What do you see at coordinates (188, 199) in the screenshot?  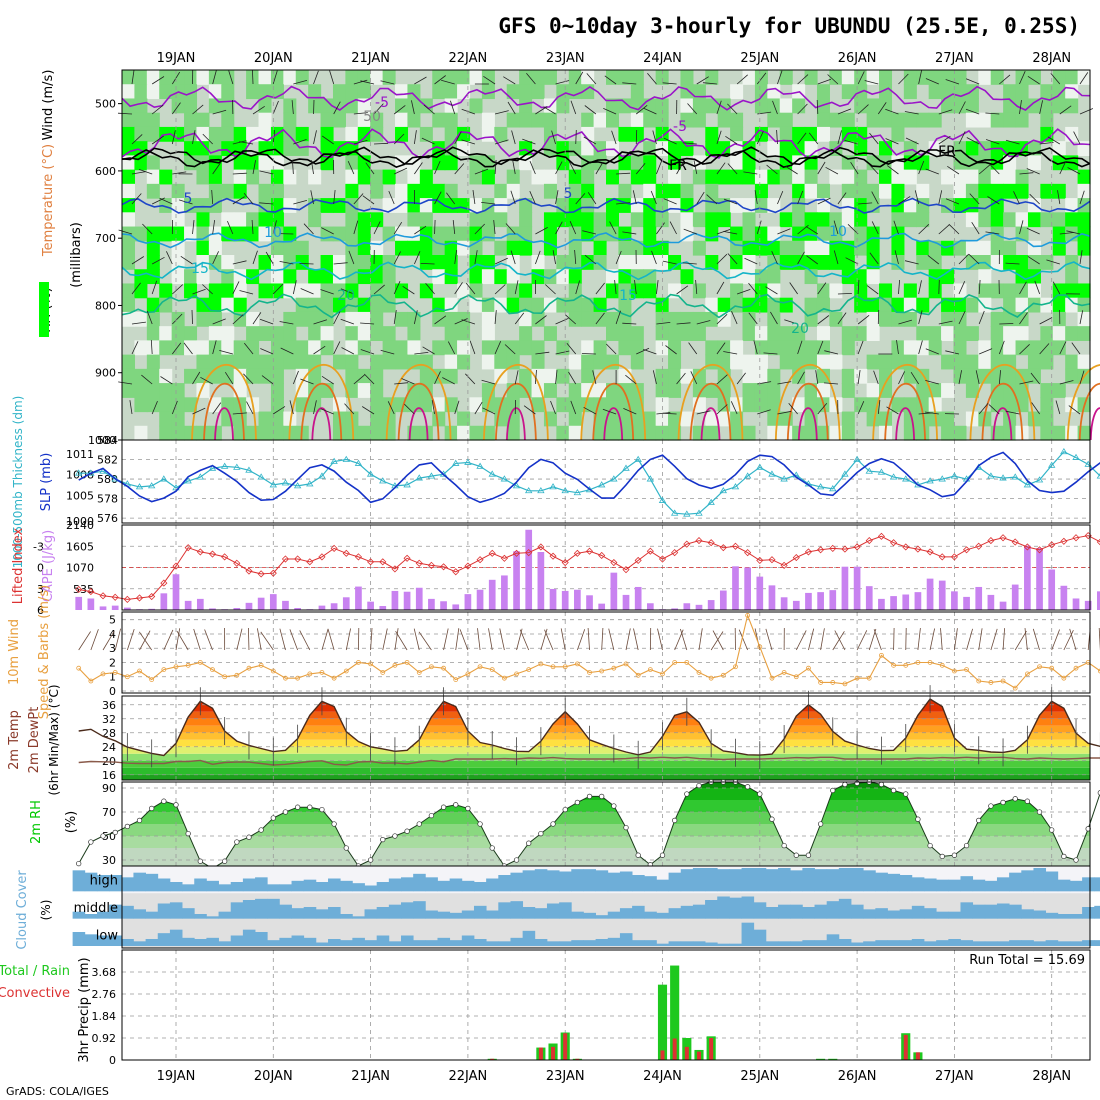 I see `contour-label: 5` at bounding box center [188, 199].